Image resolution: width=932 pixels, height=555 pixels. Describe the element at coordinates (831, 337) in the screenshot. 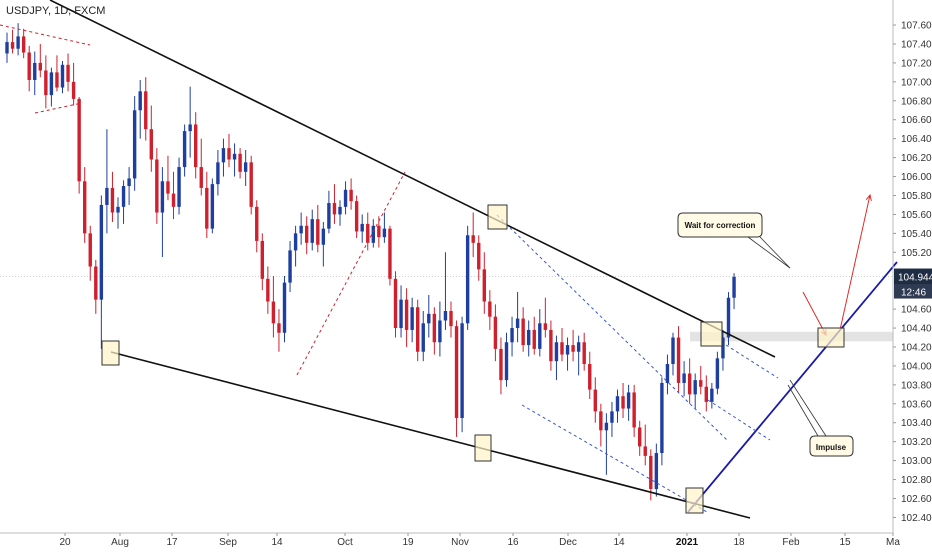

I see `marker-box-target` at that location.